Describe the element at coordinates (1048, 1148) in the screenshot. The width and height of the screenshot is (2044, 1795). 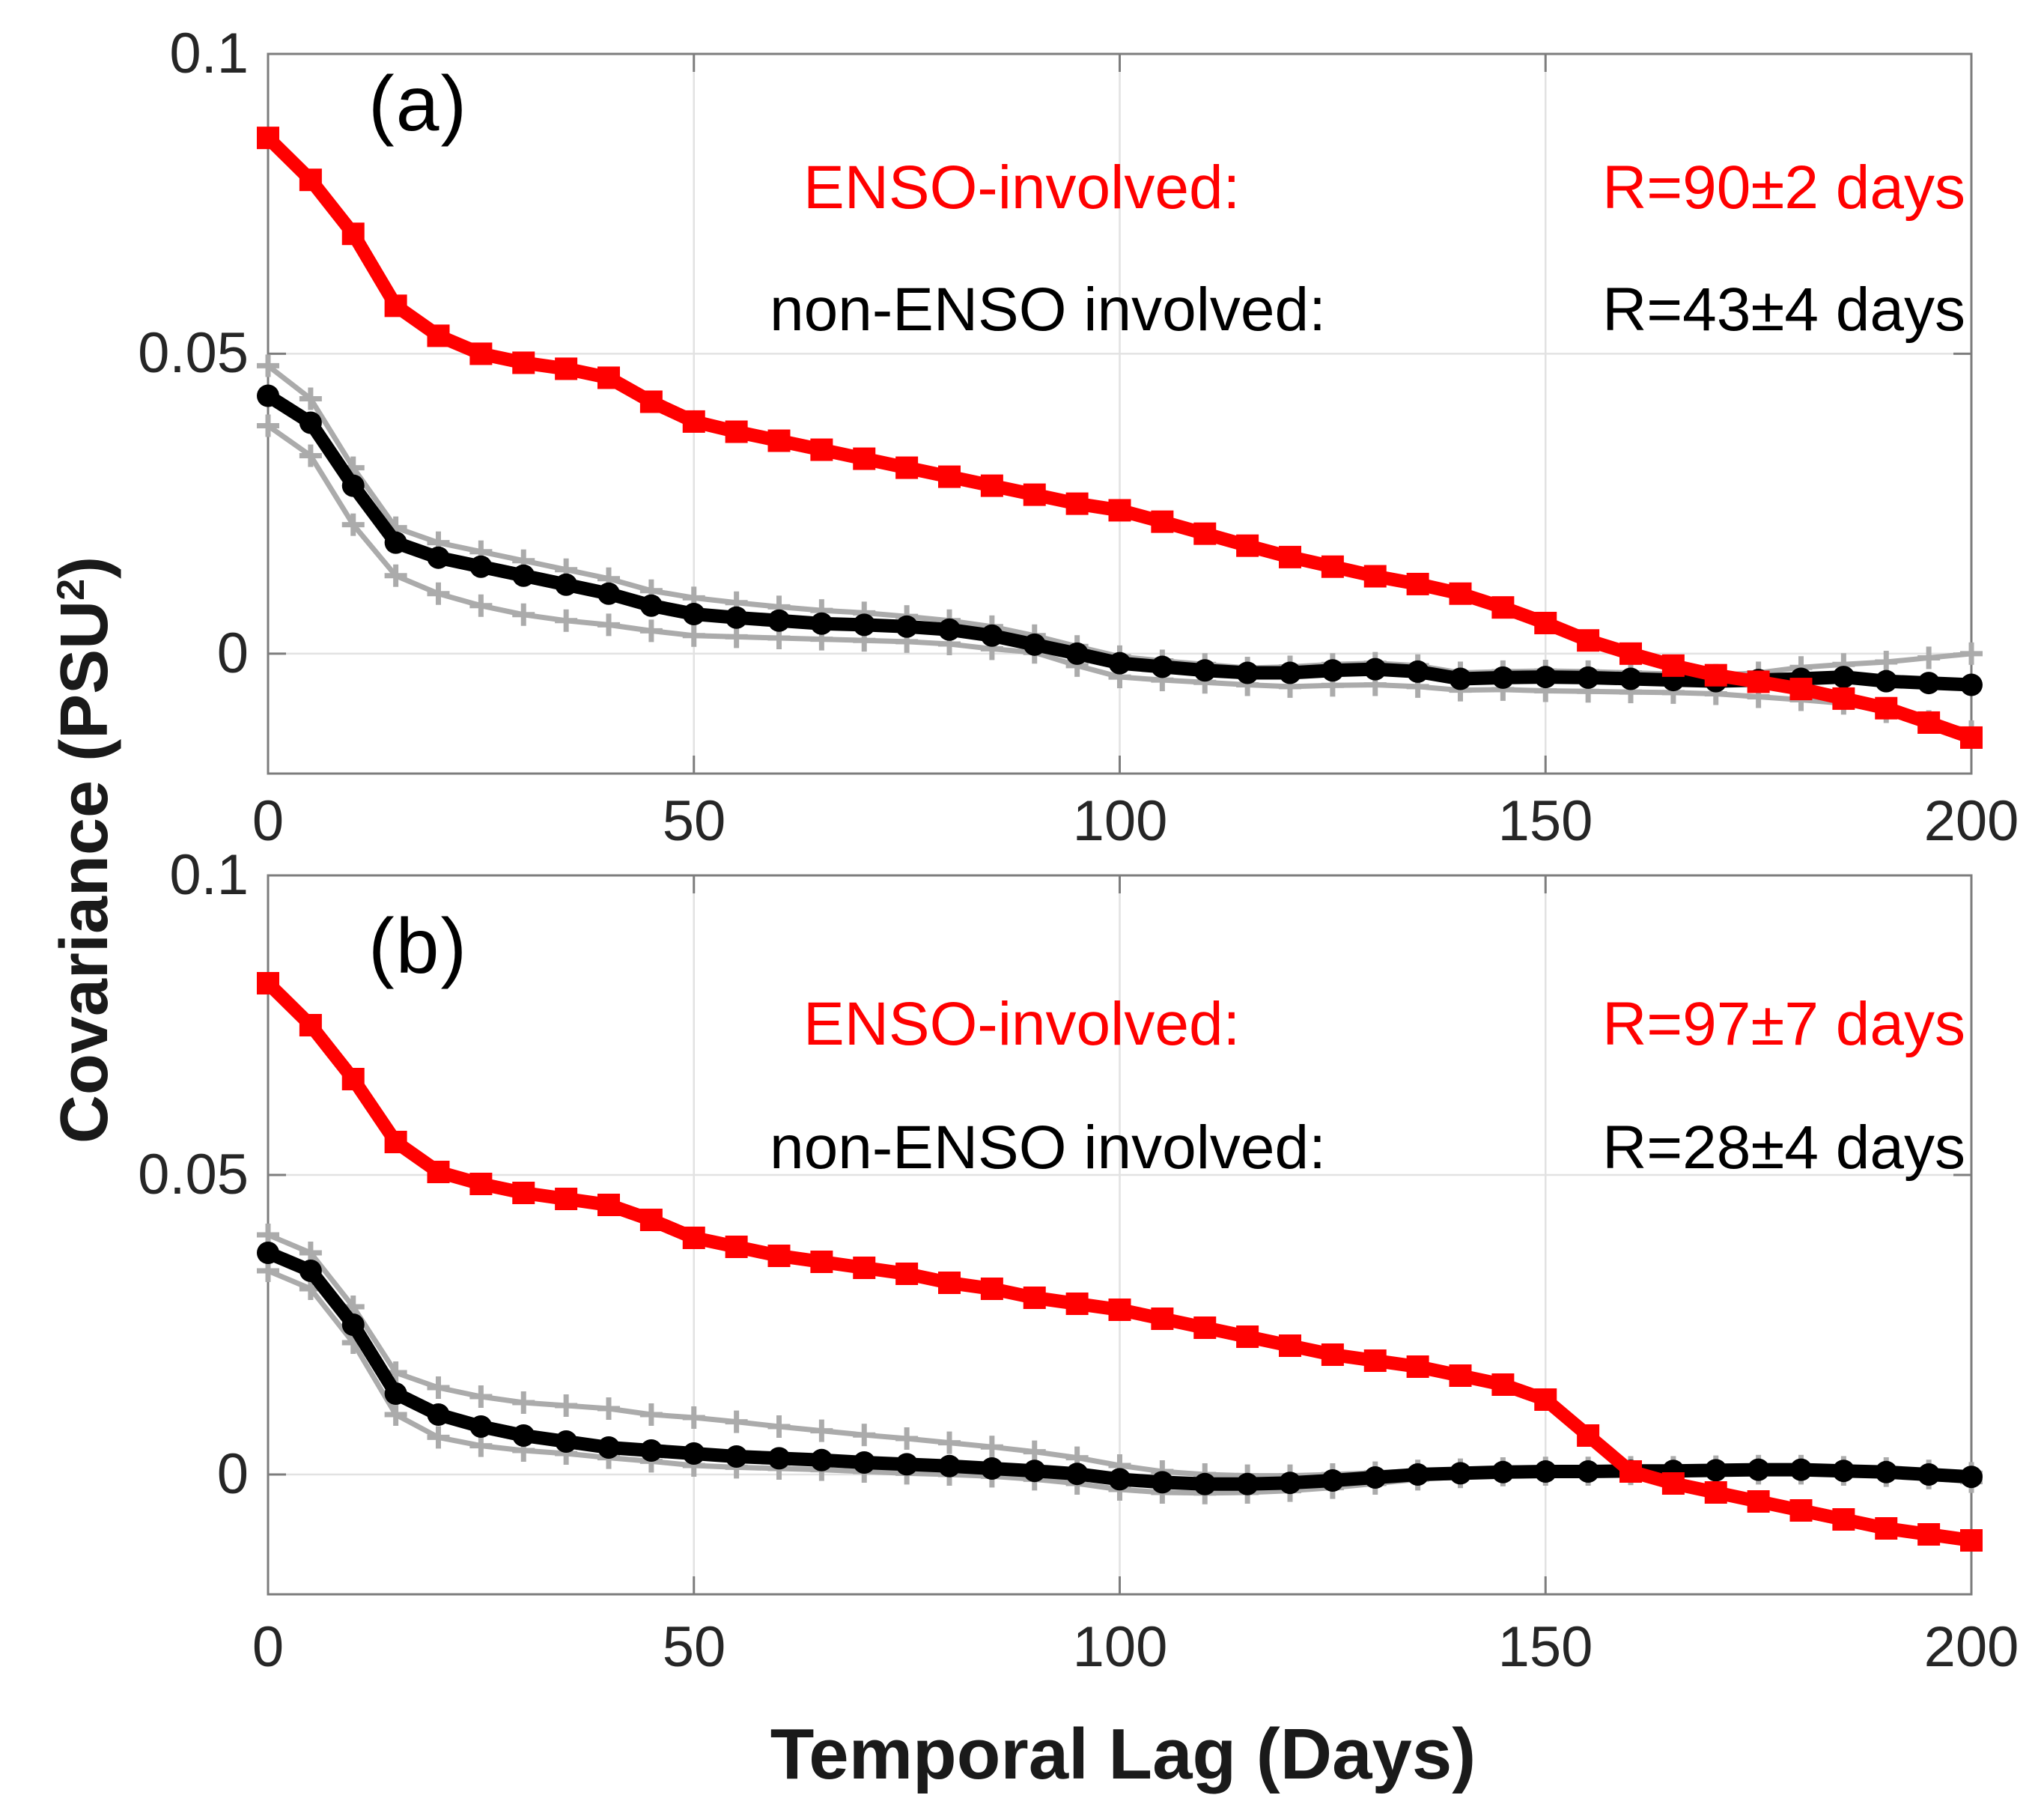
I see `panel-b-non-enso-label: non-ENSO involved:` at that location.